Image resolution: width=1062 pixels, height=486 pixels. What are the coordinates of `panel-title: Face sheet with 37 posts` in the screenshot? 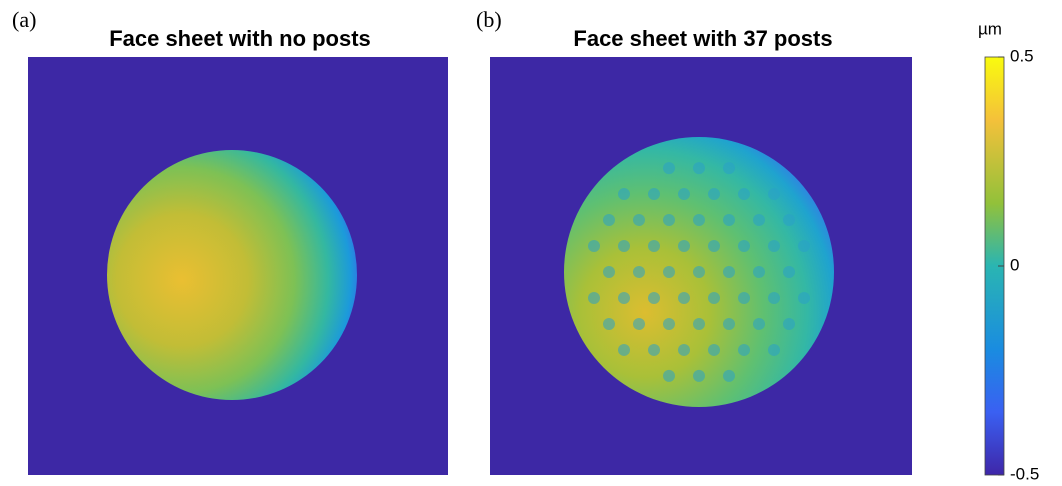 It's located at (702, 38).